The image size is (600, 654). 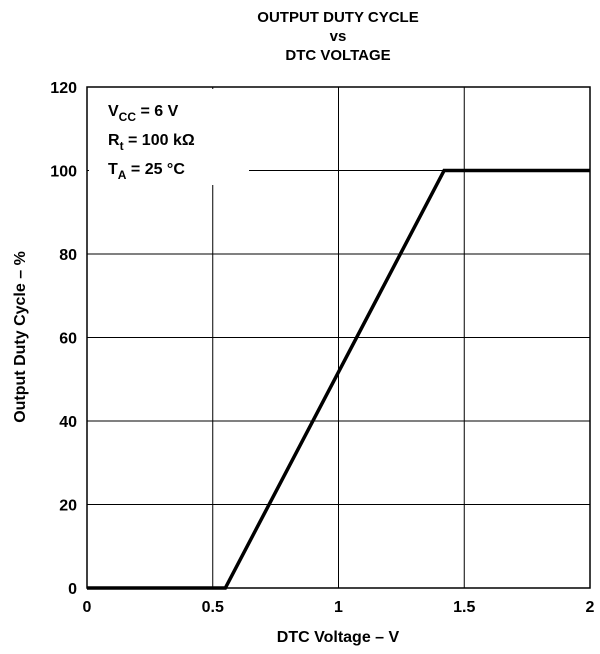 I want to click on y-tick-label: 0, so click(x=72, y=589).